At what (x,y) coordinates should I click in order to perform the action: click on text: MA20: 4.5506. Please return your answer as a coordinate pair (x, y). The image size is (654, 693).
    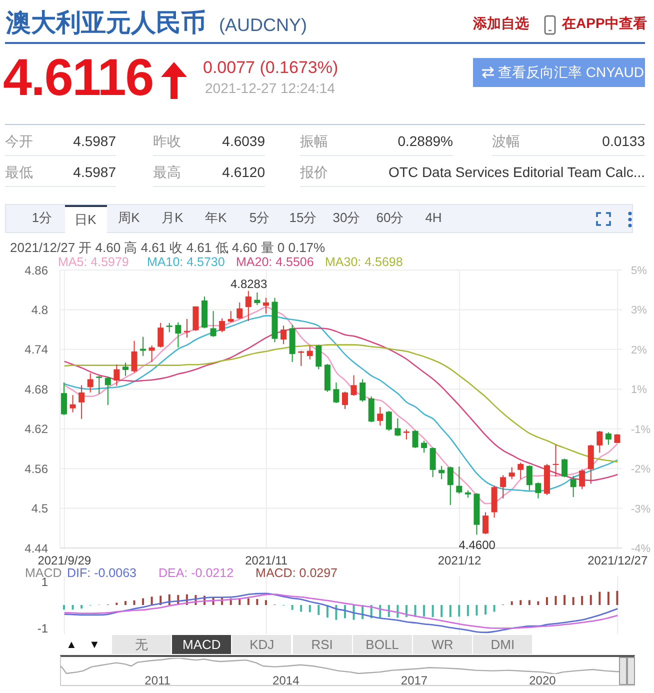
    Looking at the image, I should click on (275, 262).